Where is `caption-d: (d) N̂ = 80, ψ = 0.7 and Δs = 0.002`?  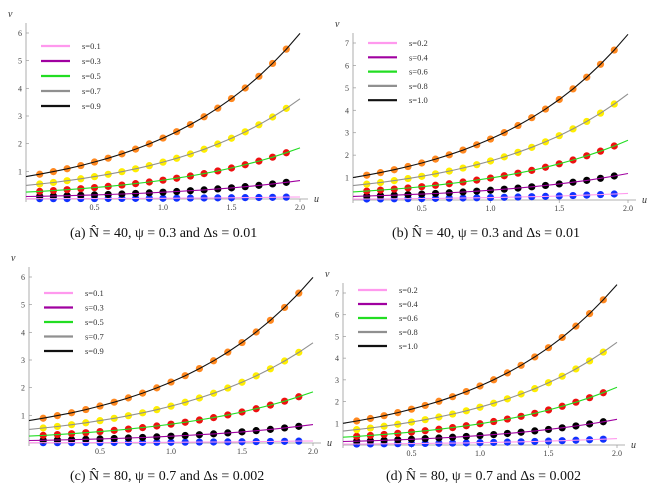
caption-d: (d) N̂ = 80, ψ = 0.7 and Δs = 0.002 is located at coordinates (484, 476).